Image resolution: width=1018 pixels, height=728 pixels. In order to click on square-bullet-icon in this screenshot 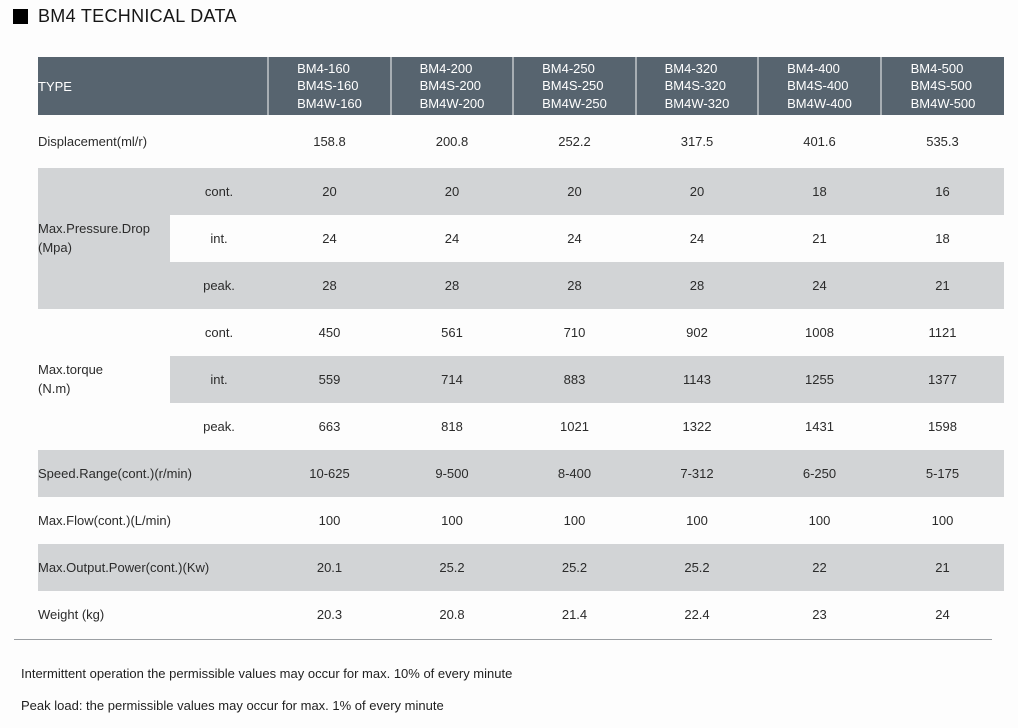, I will do `click(20, 16)`.